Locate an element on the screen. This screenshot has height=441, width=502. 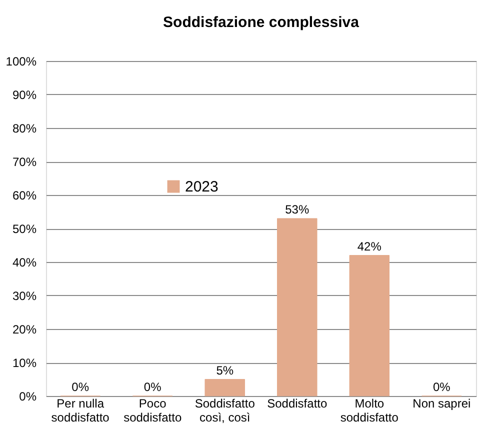
y-tick-label: 70% is located at coordinates (24, 162).